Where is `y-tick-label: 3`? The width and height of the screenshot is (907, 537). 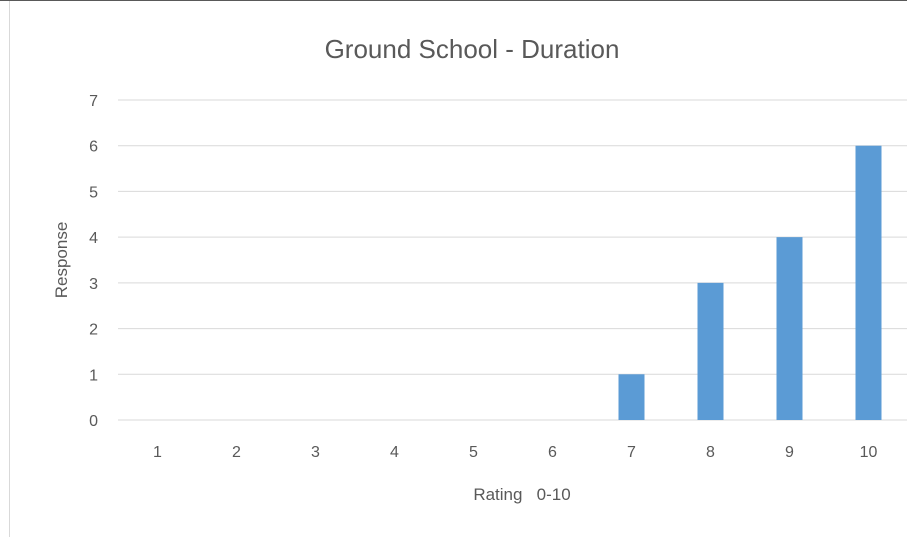 y-tick-label: 3 is located at coordinates (93, 284).